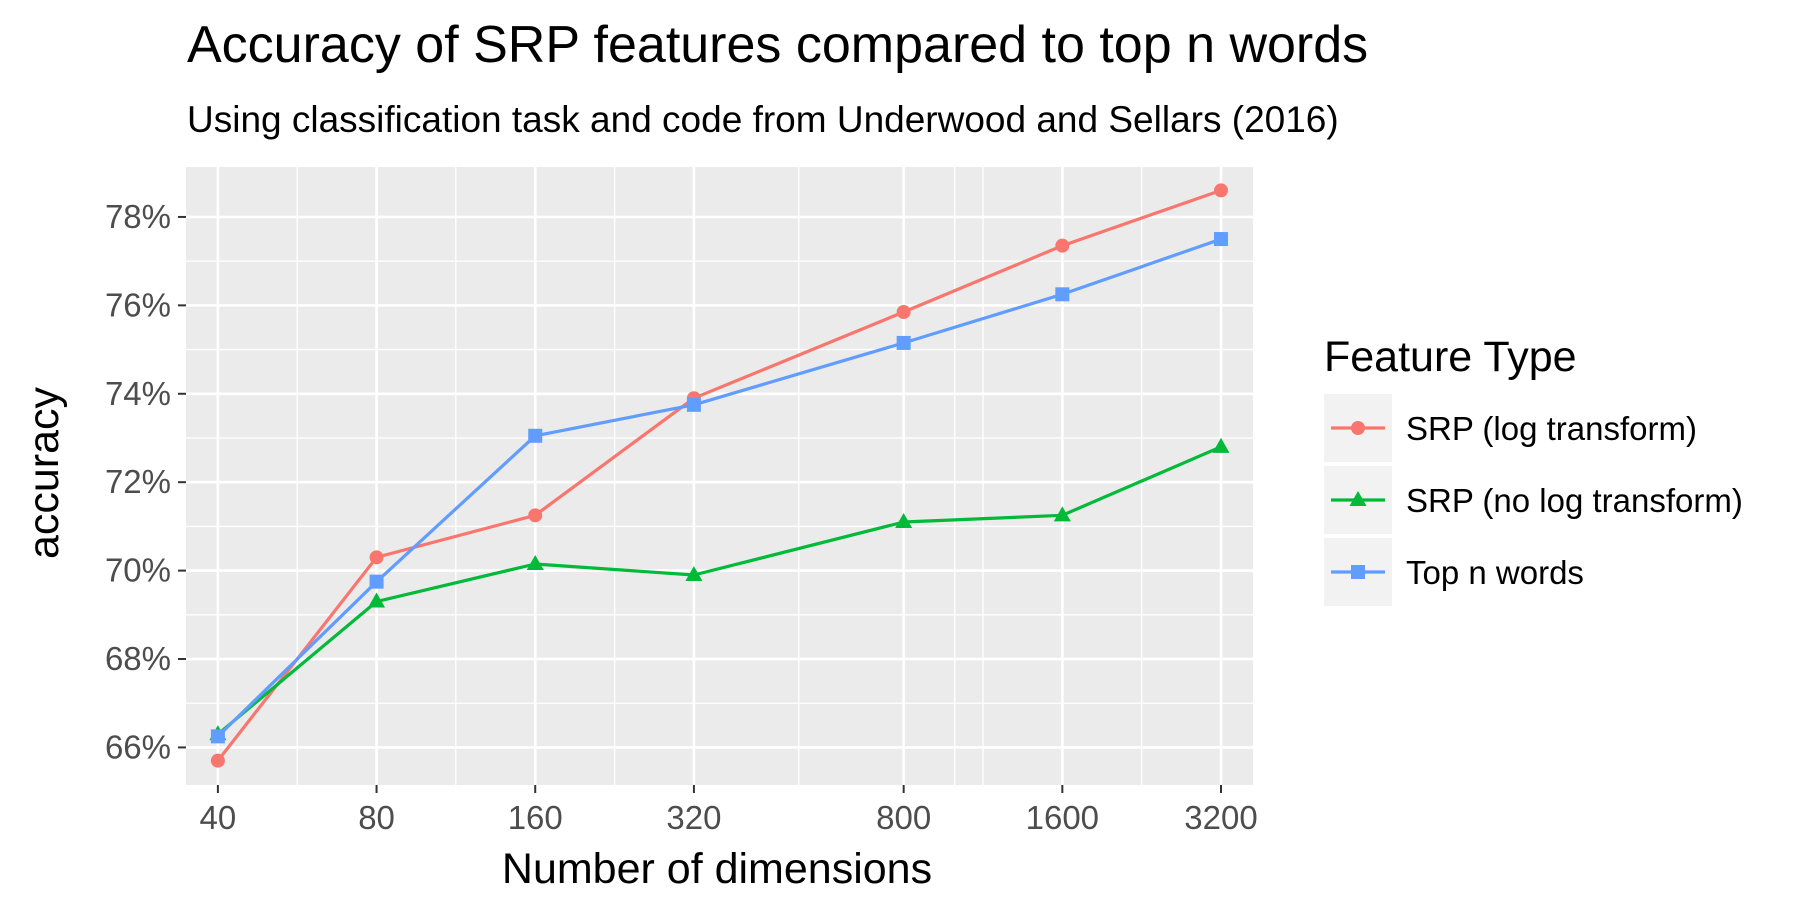  Describe the element at coordinates (138, 746) in the screenshot. I see `y-tick-label: 66%` at that location.